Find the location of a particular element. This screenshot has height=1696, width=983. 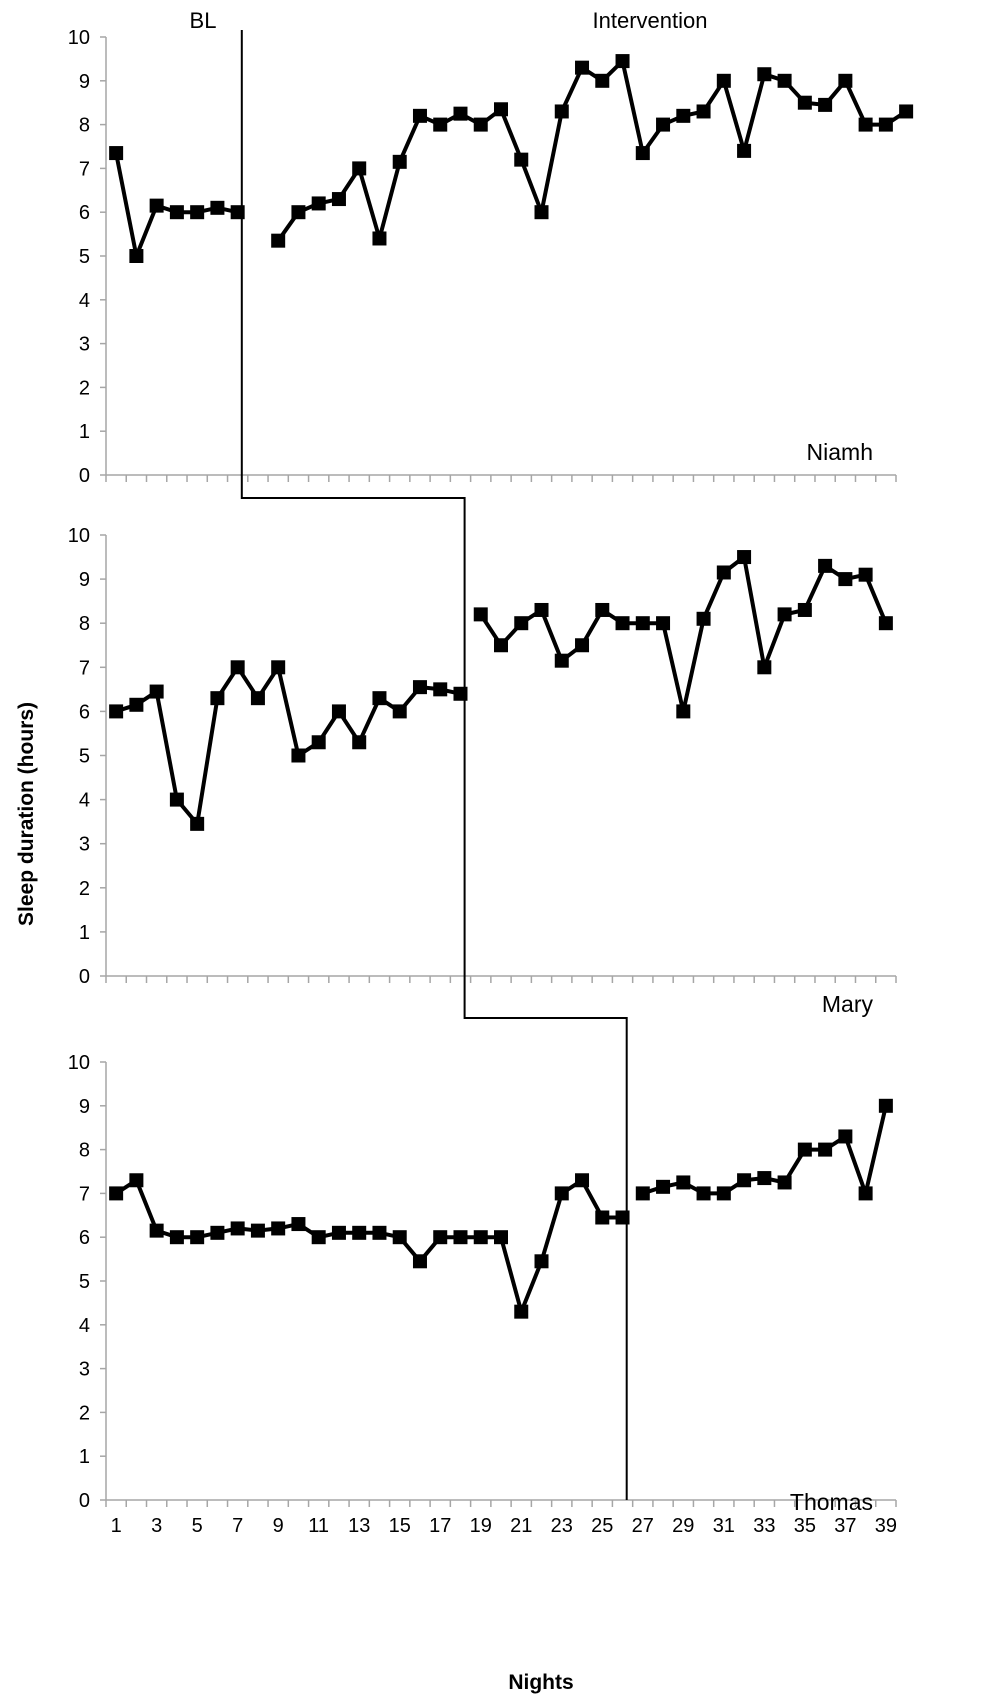

x-tick-label: 9 is located at coordinates (278, 1526).